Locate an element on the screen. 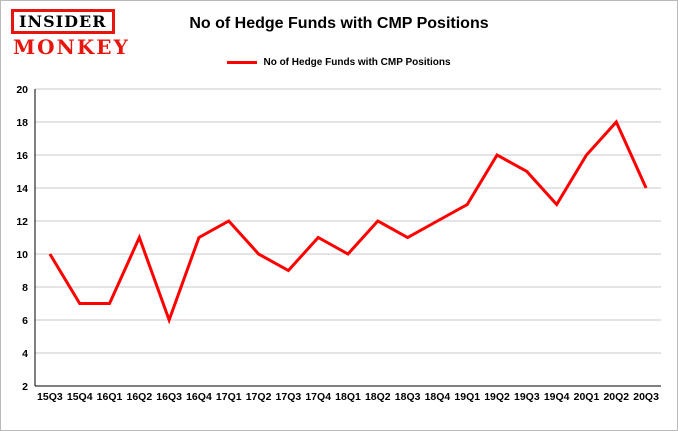  y-tick-label: 8 is located at coordinates (25, 288).